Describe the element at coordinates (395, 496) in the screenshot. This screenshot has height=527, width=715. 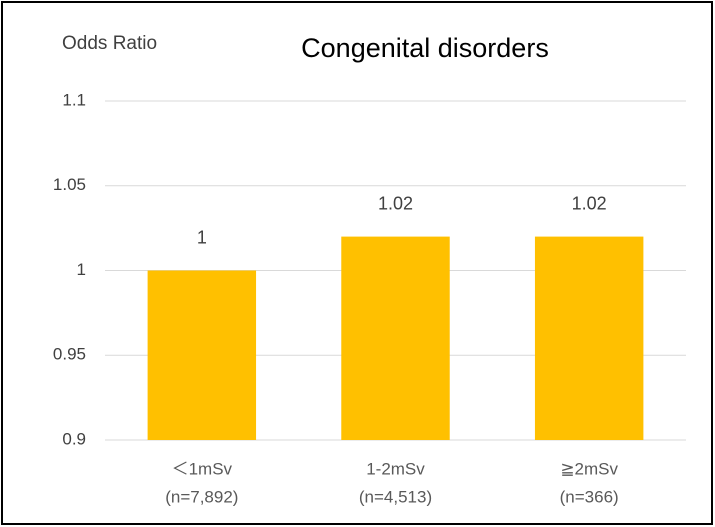
I see `x-tick-sublabel: (n=4,513)` at that location.